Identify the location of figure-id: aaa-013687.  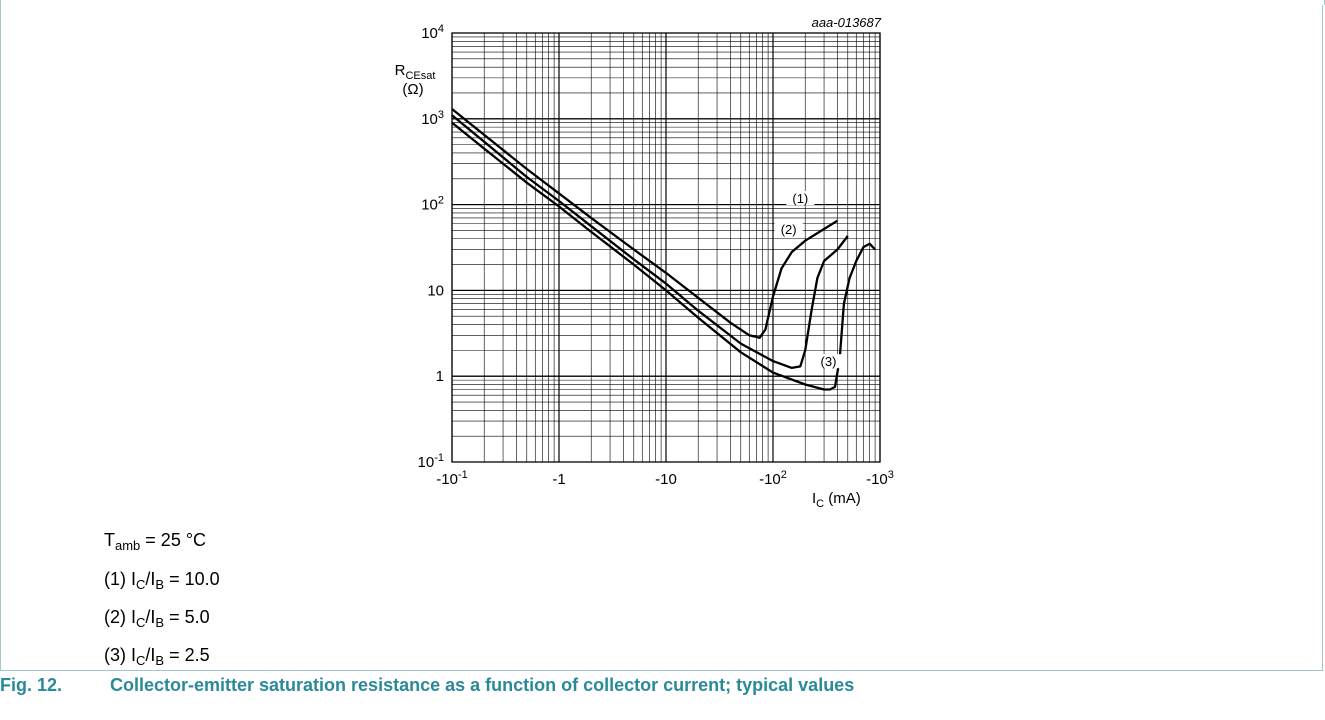
(847, 22).